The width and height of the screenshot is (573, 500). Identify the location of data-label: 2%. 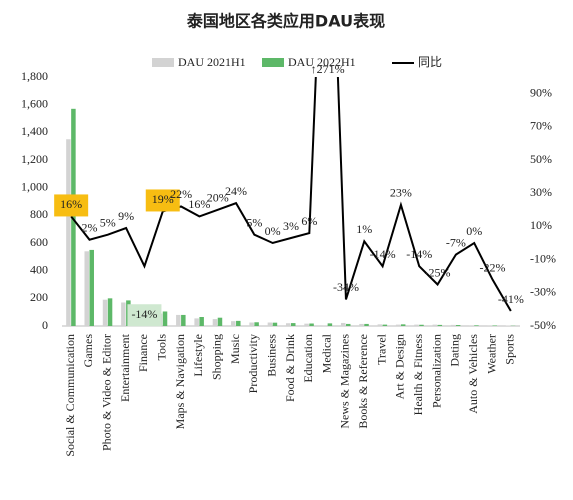
(89, 227).